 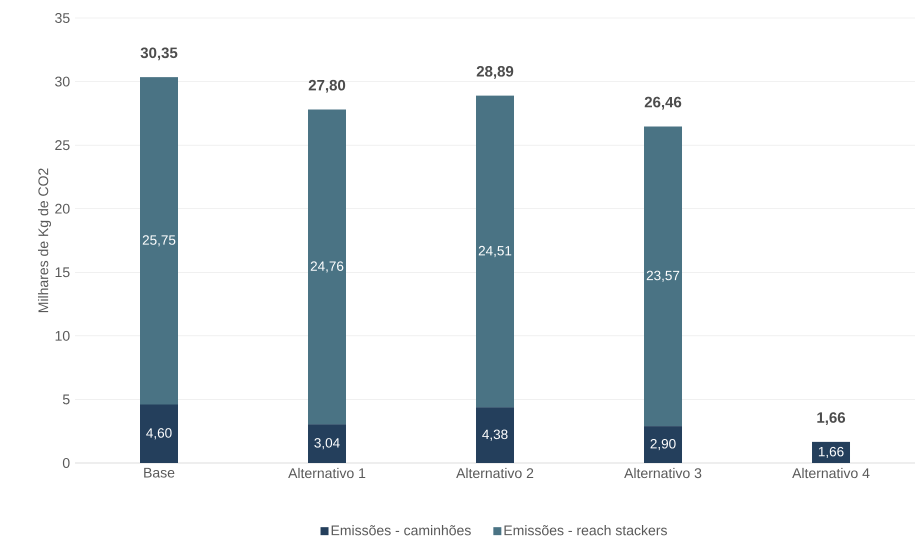 What do you see at coordinates (401, 530) in the screenshot?
I see `legend-label: Emissões - caminhões` at bounding box center [401, 530].